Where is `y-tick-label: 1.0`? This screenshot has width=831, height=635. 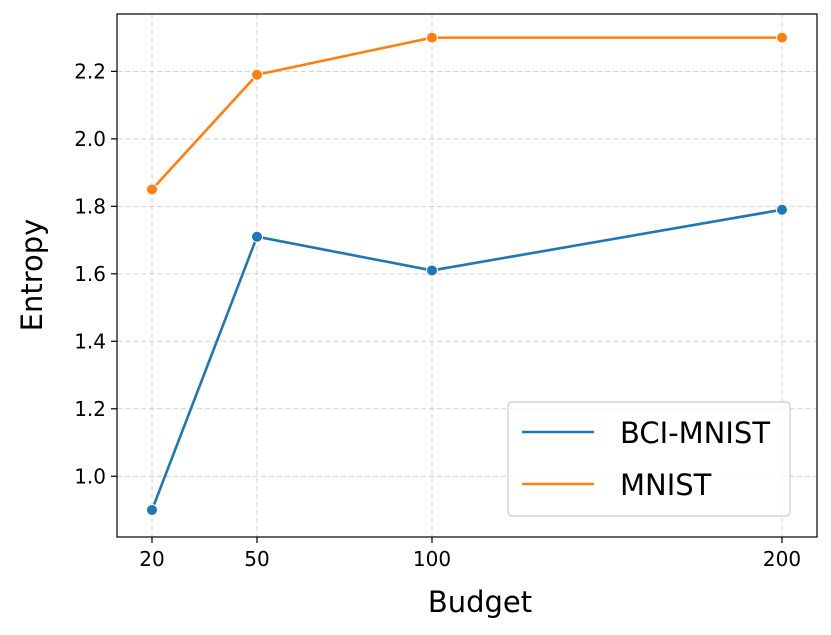
y-tick-label: 1.0 is located at coordinates (90, 476).